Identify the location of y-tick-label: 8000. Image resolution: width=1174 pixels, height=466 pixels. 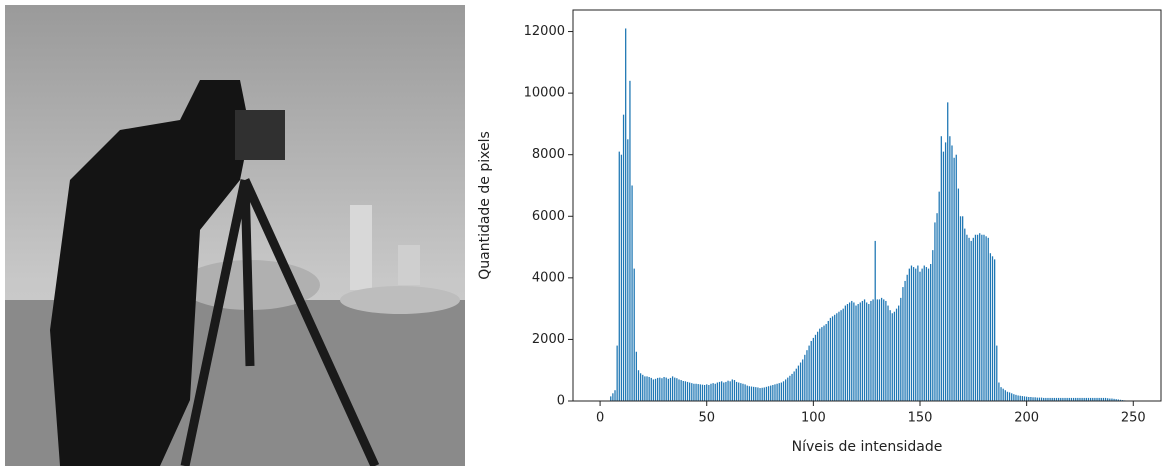
(548, 154).